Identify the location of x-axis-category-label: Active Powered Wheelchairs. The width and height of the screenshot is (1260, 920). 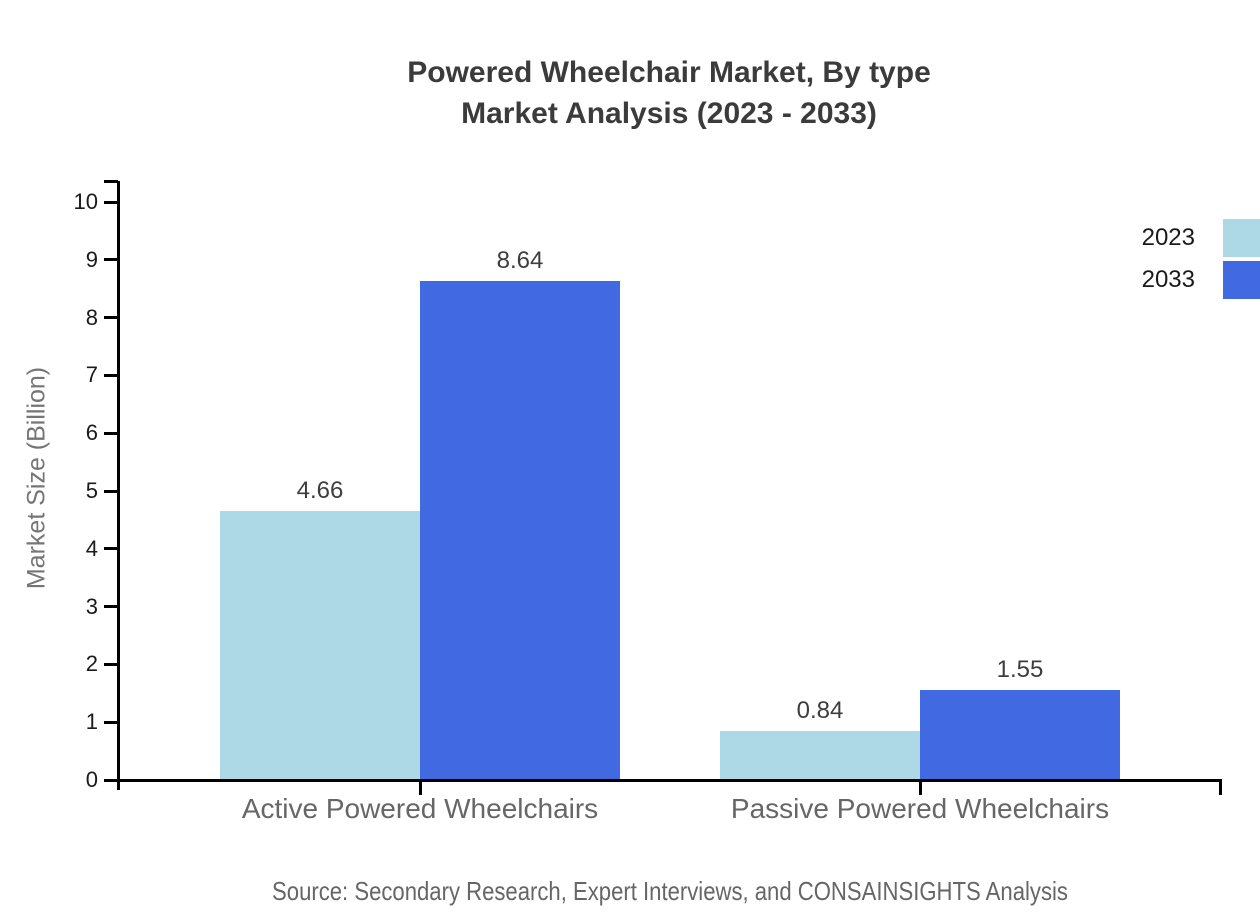
(420, 808).